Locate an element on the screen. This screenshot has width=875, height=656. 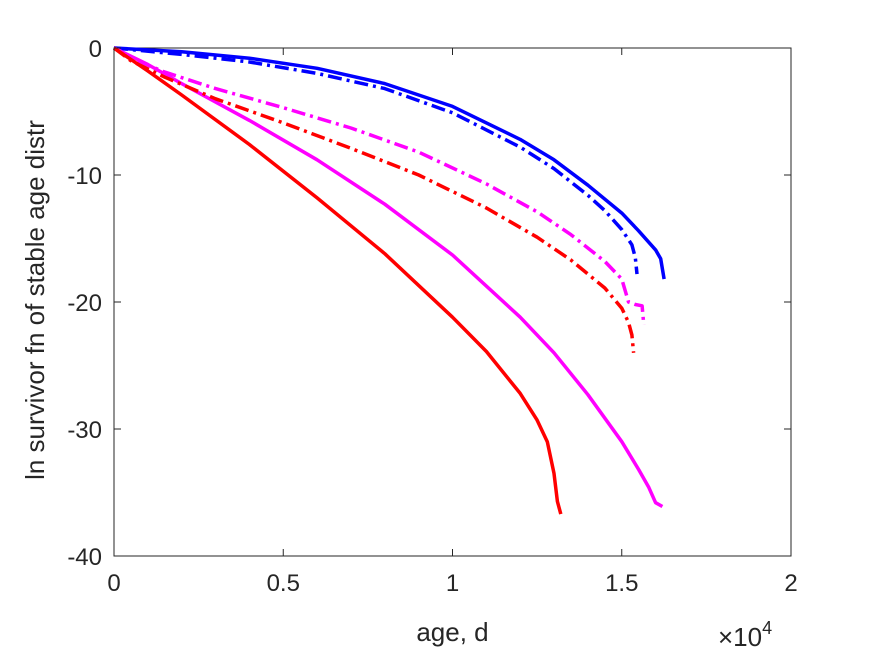
y-tick-label: -20 is located at coordinates (84, 303).